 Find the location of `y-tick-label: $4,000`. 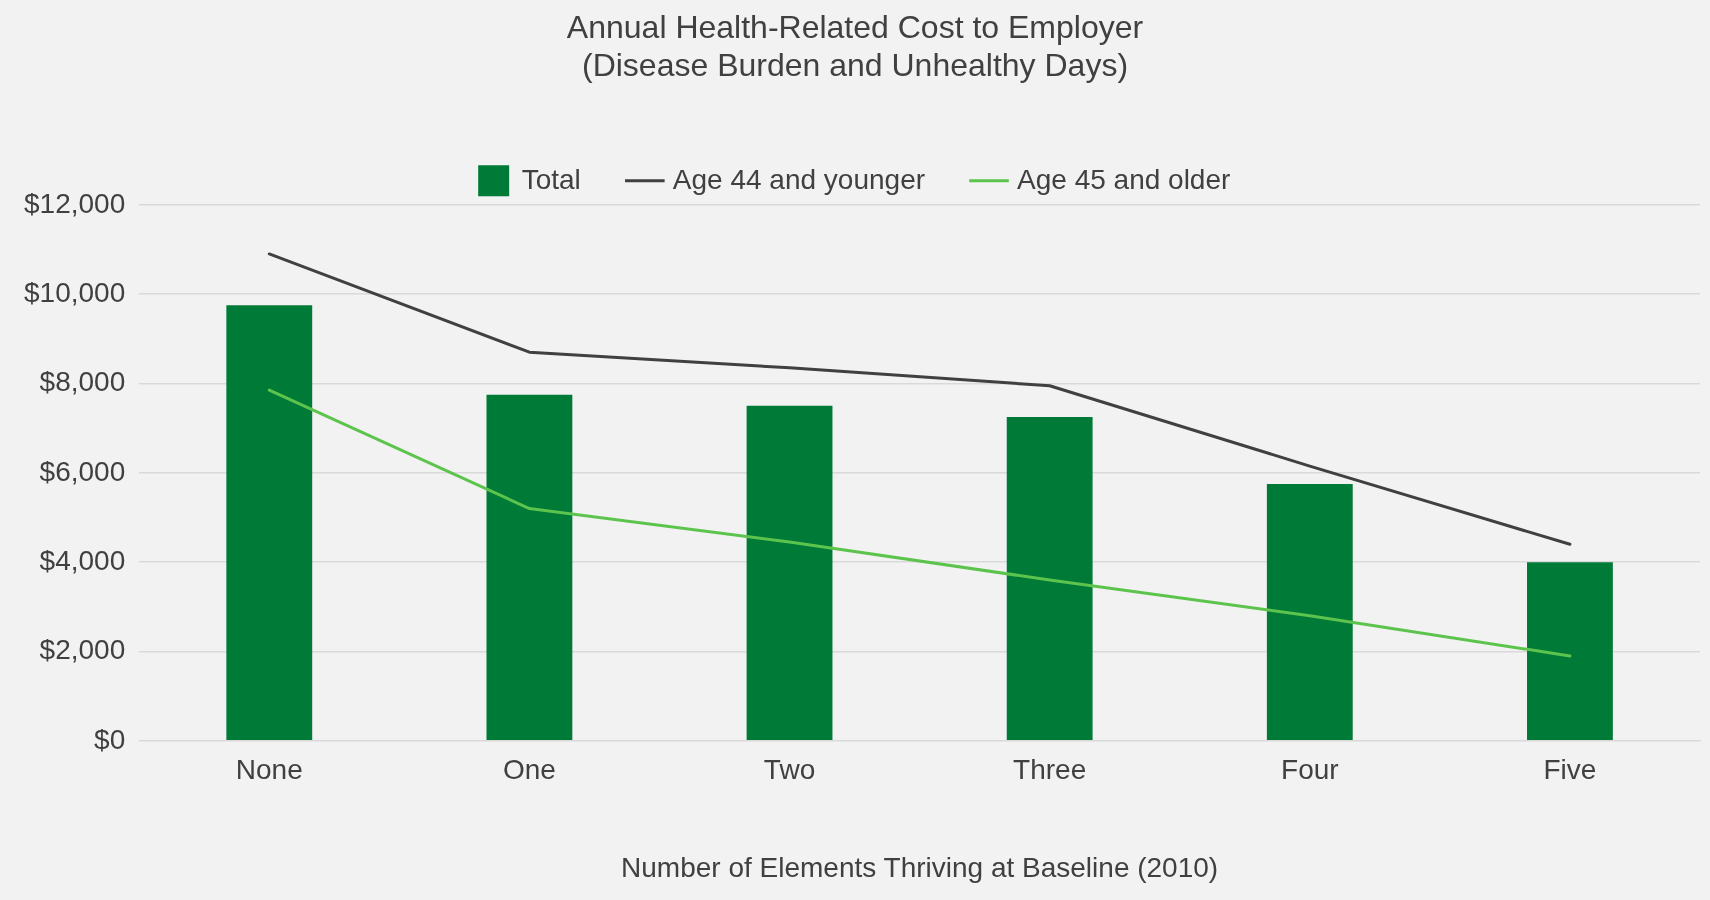

y-tick-label: $4,000 is located at coordinates (82, 560).